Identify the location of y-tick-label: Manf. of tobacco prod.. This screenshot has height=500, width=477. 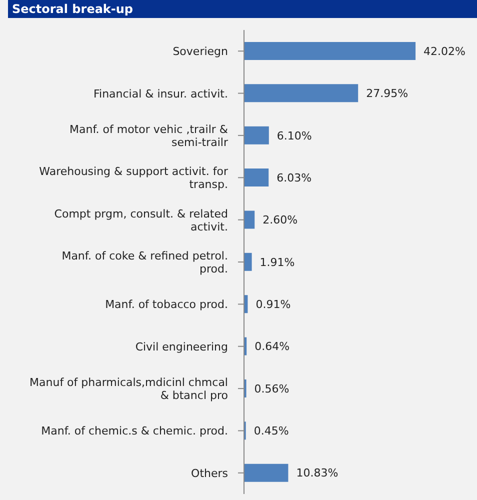
(166, 304).